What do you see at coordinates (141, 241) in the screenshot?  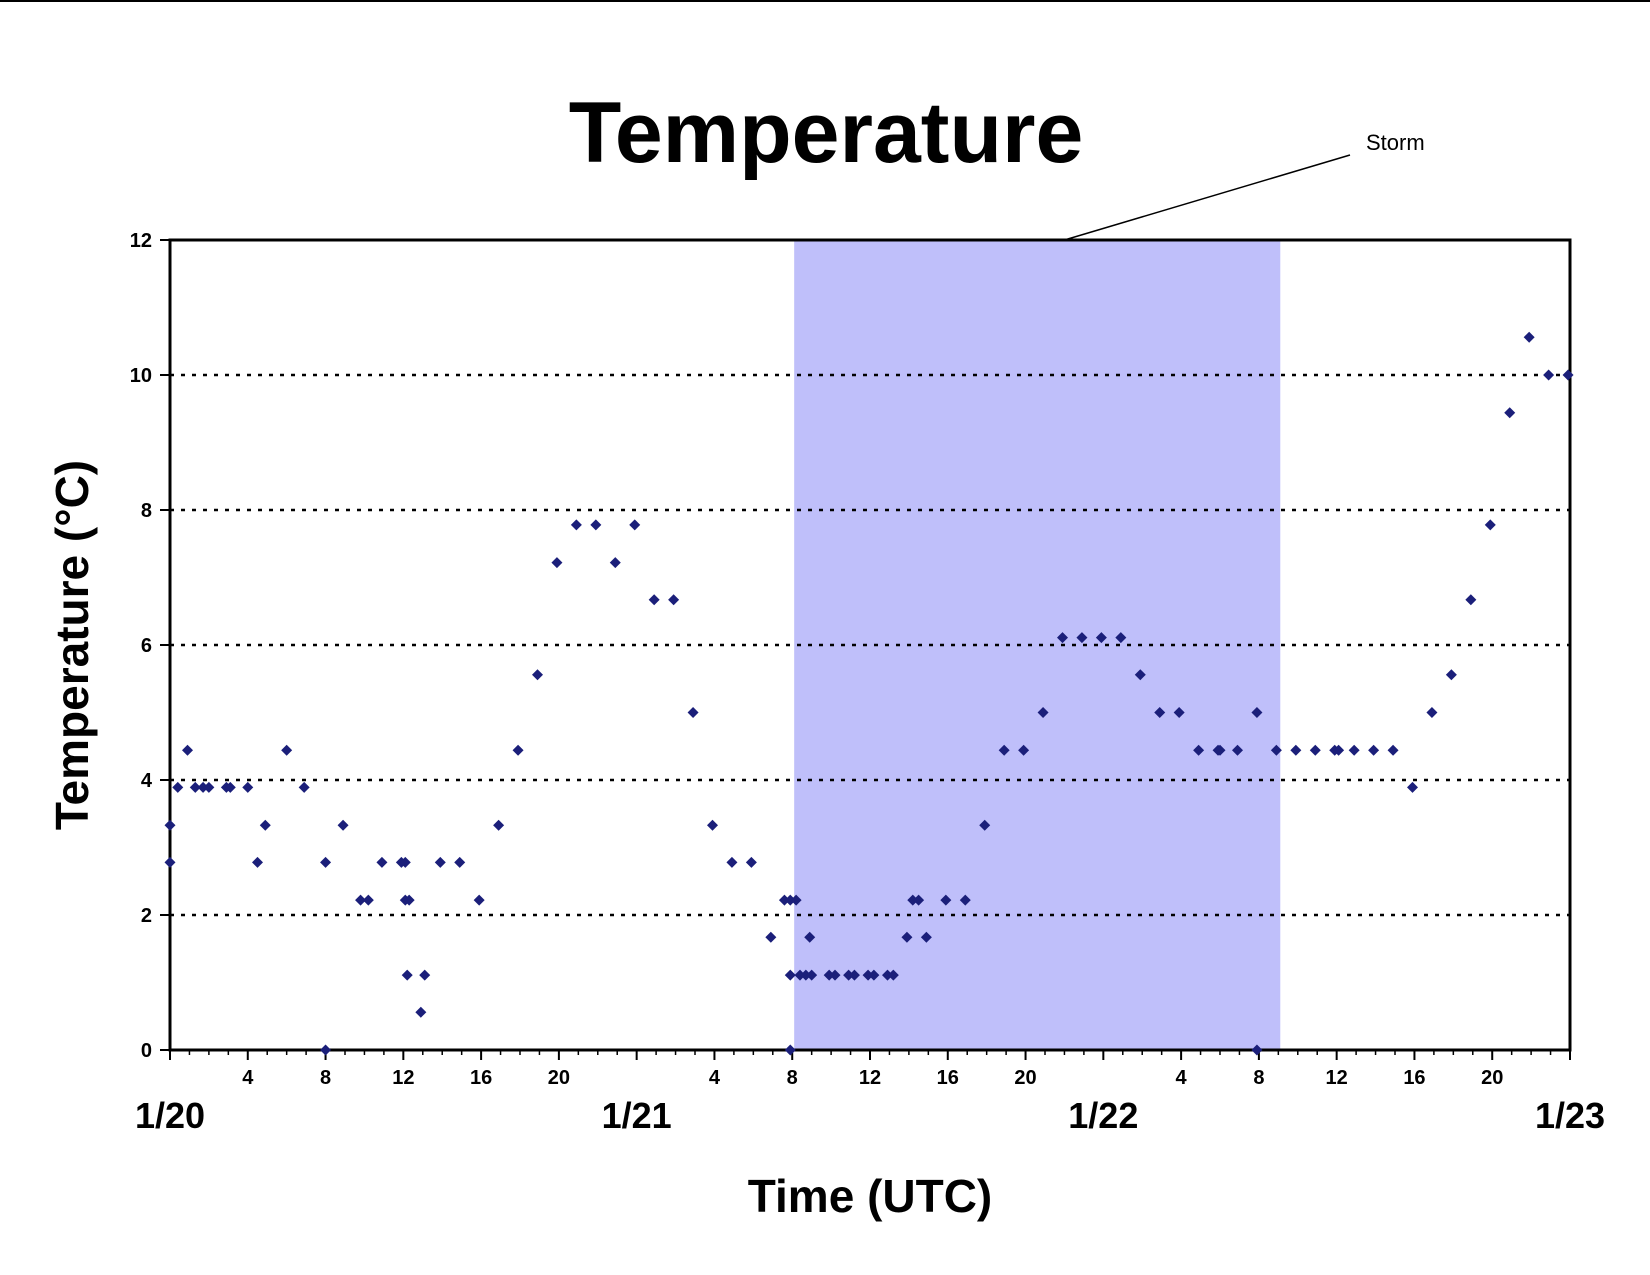 I see `y-tick-label: 12` at bounding box center [141, 241].